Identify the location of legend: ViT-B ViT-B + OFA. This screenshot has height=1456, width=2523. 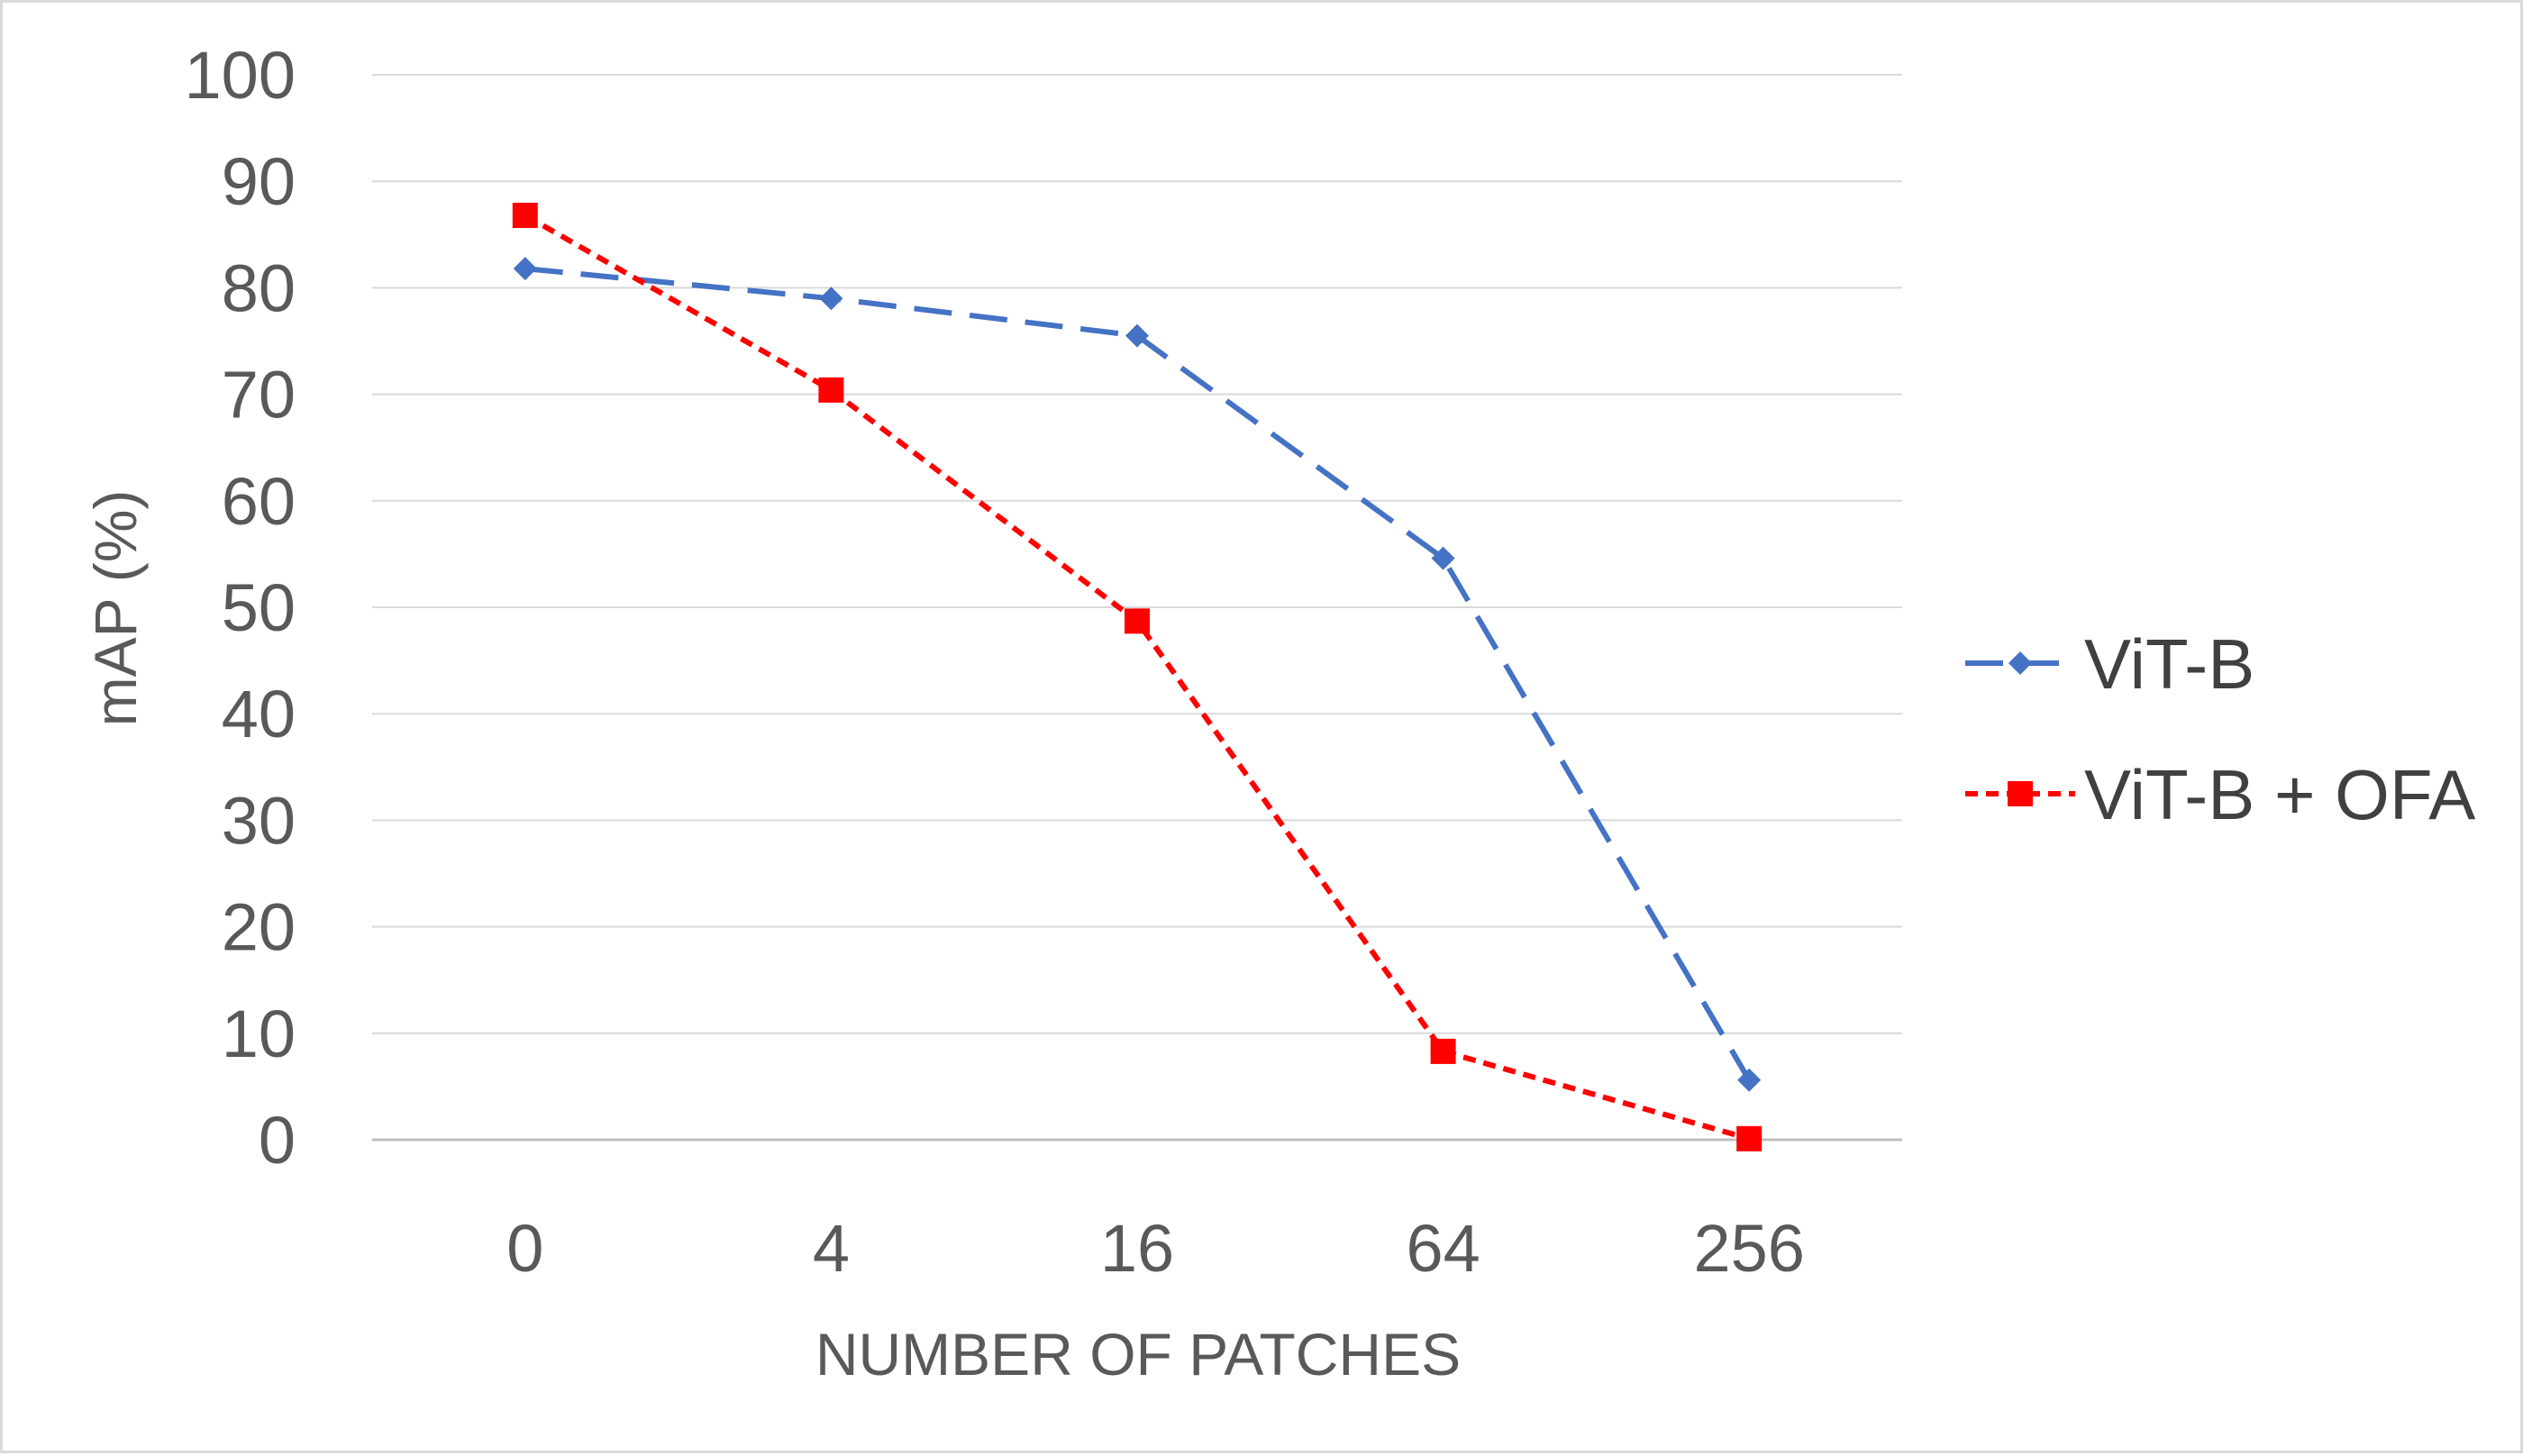
(2220, 729).